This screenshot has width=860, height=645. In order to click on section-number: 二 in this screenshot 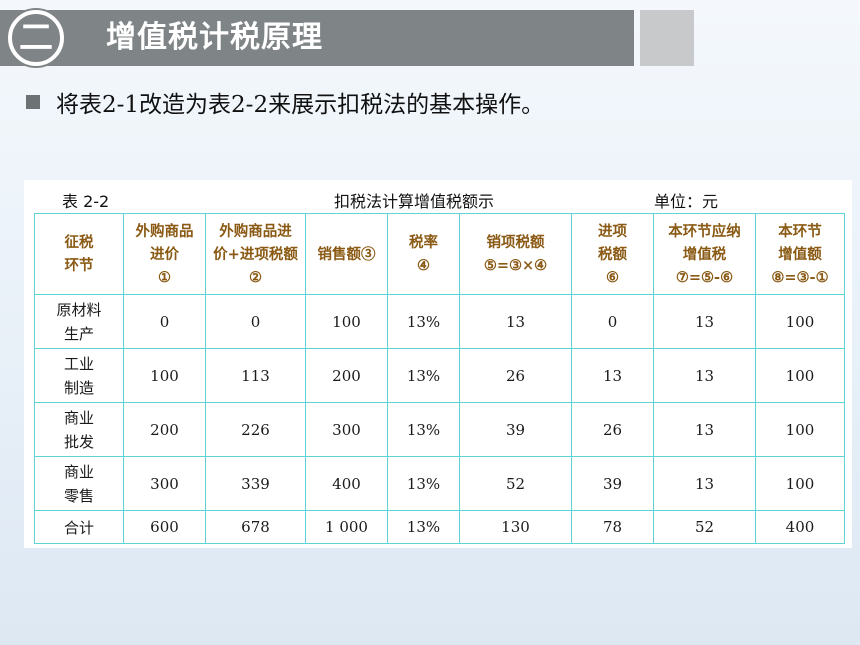, I will do `click(36, 38)`.